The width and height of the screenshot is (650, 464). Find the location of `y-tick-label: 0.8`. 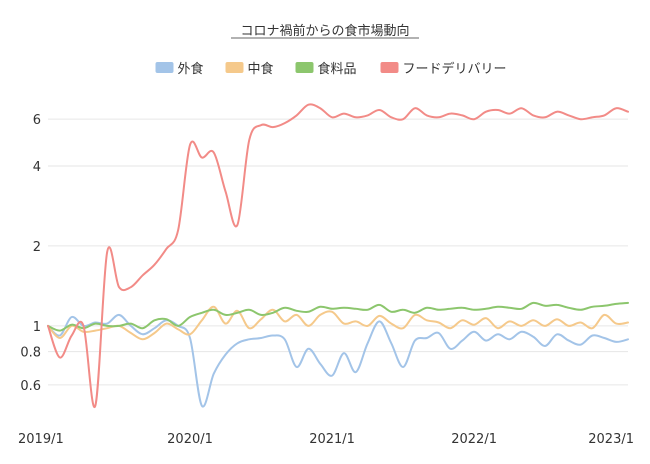

y-tick-label: 0.8 is located at coordinates (30, 353).